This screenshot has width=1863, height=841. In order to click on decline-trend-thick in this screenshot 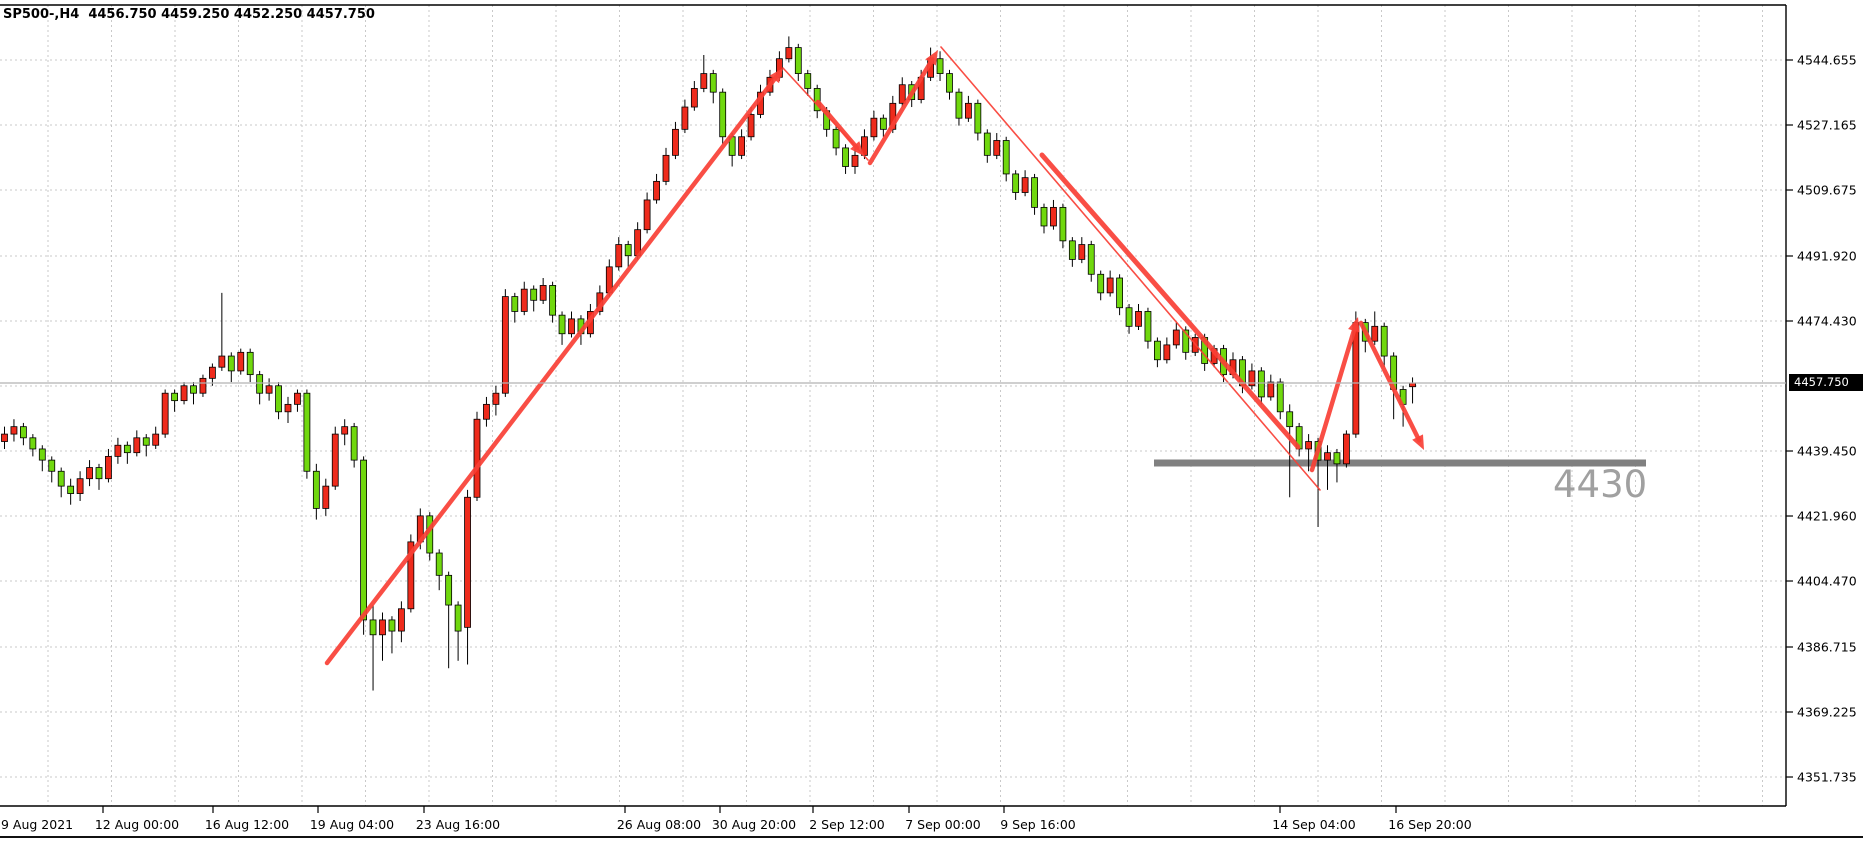, I will do `click(1170, 301)`.